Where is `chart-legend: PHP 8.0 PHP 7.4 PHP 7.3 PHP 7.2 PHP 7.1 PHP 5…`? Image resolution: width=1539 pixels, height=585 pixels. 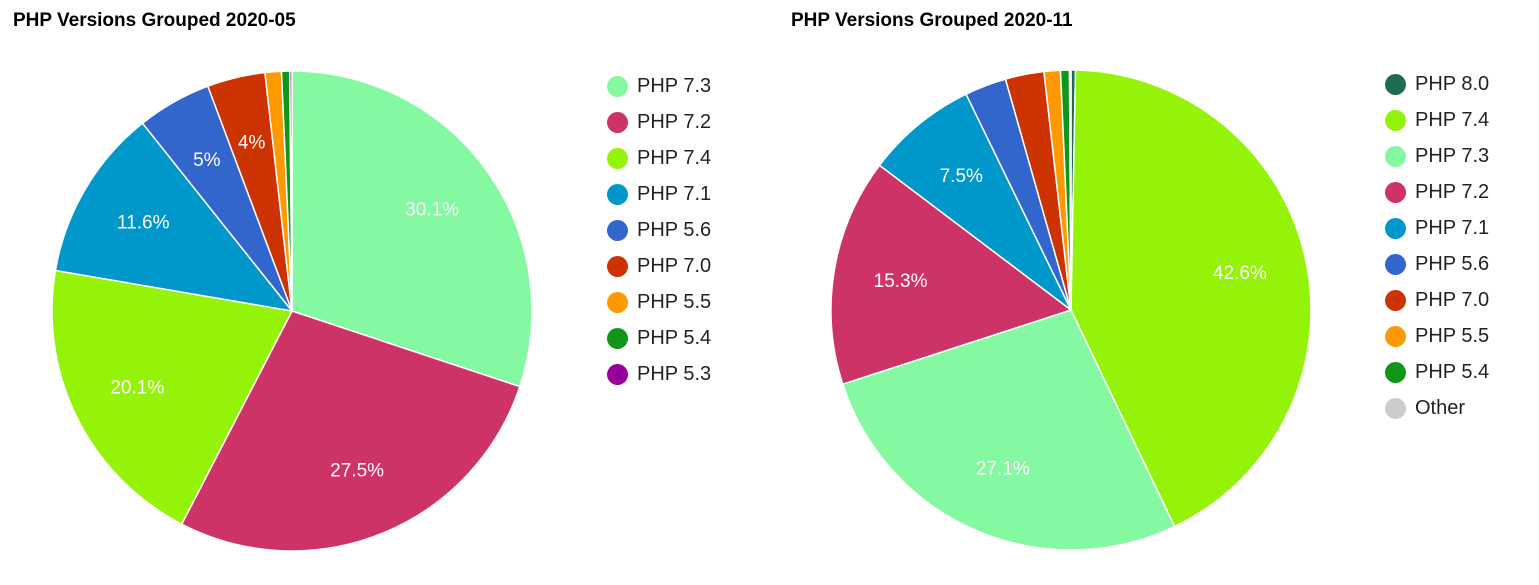
chart-legend: PHP 8.0 PHP 7.4 PHP 7.3 PHP 7.2 PHP 7.1 PHP 5… is located at coordinates (1437, 246).